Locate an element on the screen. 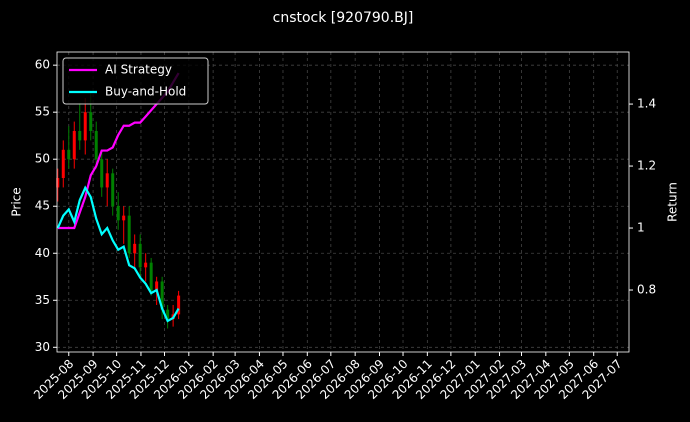 Image resolution: width=690 pixels, height=422 pixels. y-tick-label: 55 is located at coordinates (42, 112).